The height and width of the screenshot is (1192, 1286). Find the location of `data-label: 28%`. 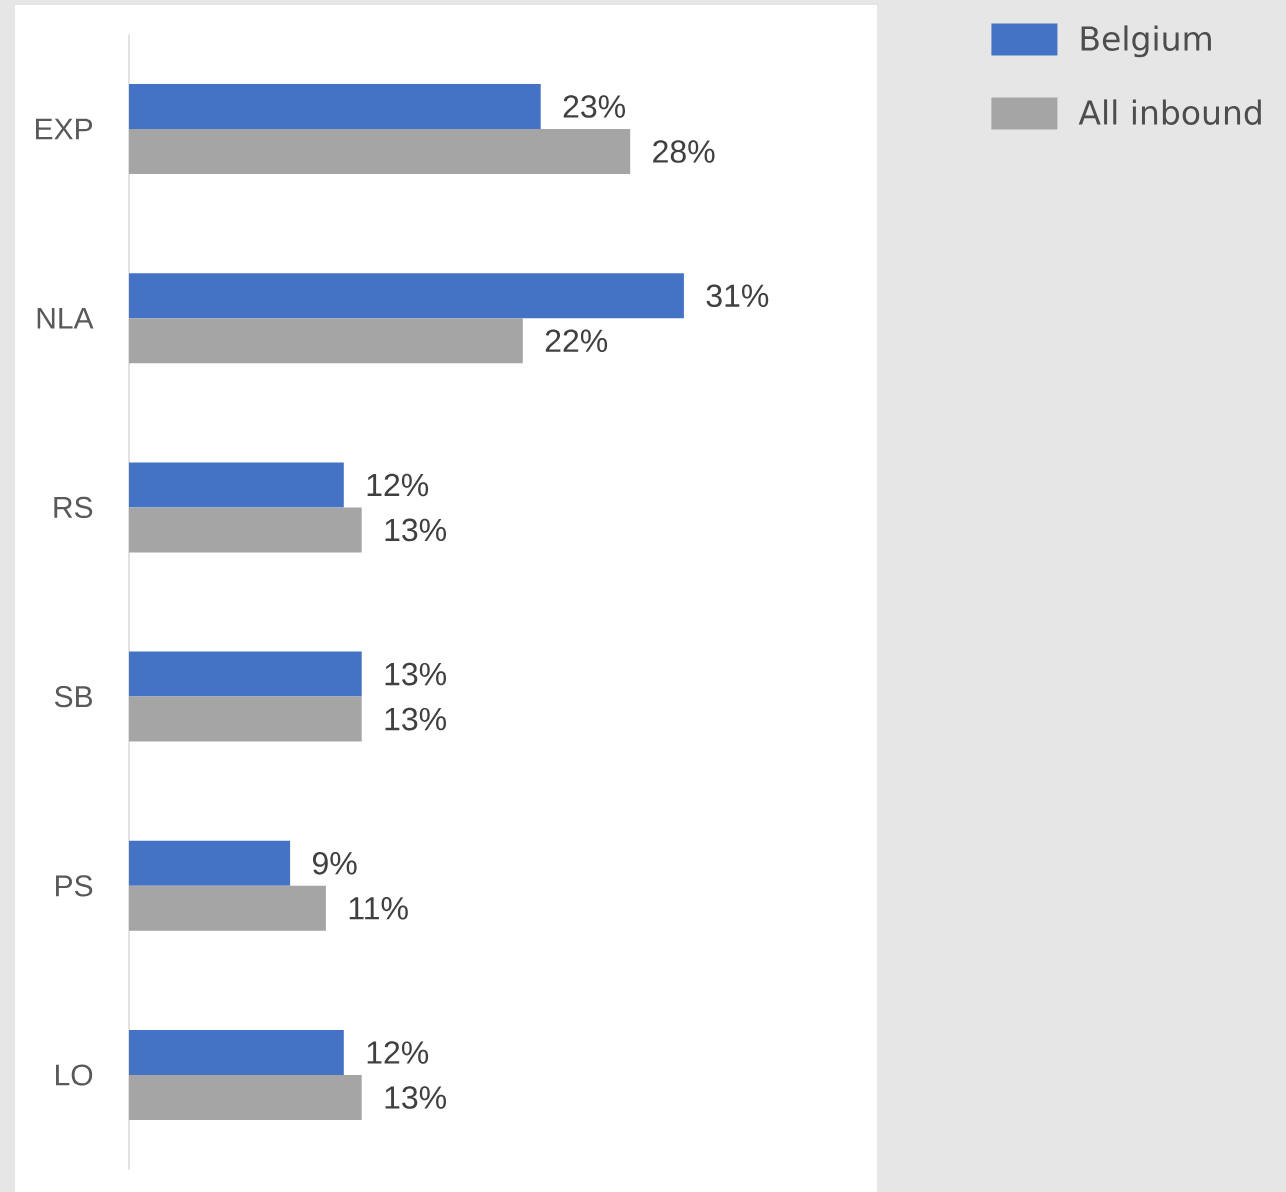

data-label: 28% is located at coordinates (684, 151).